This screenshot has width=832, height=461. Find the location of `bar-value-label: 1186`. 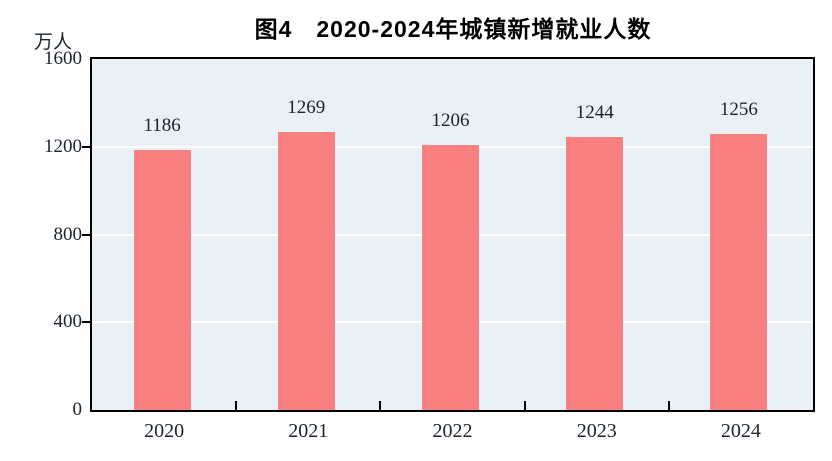

bar-value-label: 1186 is located at coordinates (162, 125).